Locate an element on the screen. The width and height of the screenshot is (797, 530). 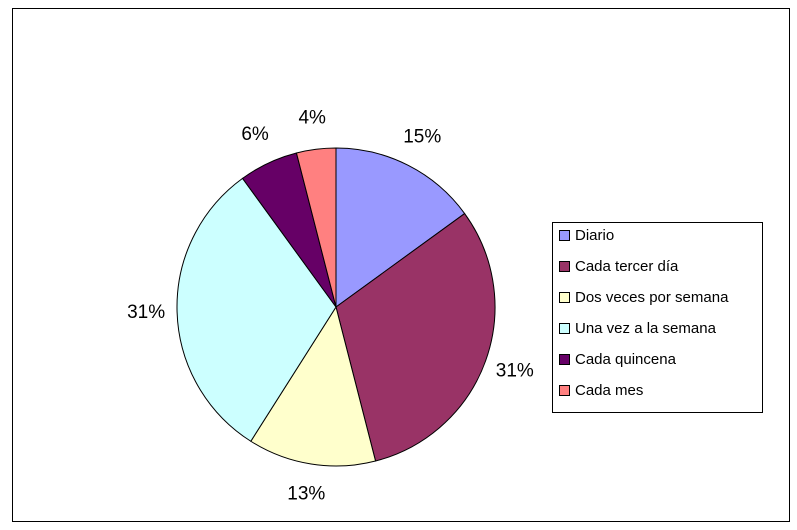
legend-label: Cada tercer día is located at coordinates (627, 266).